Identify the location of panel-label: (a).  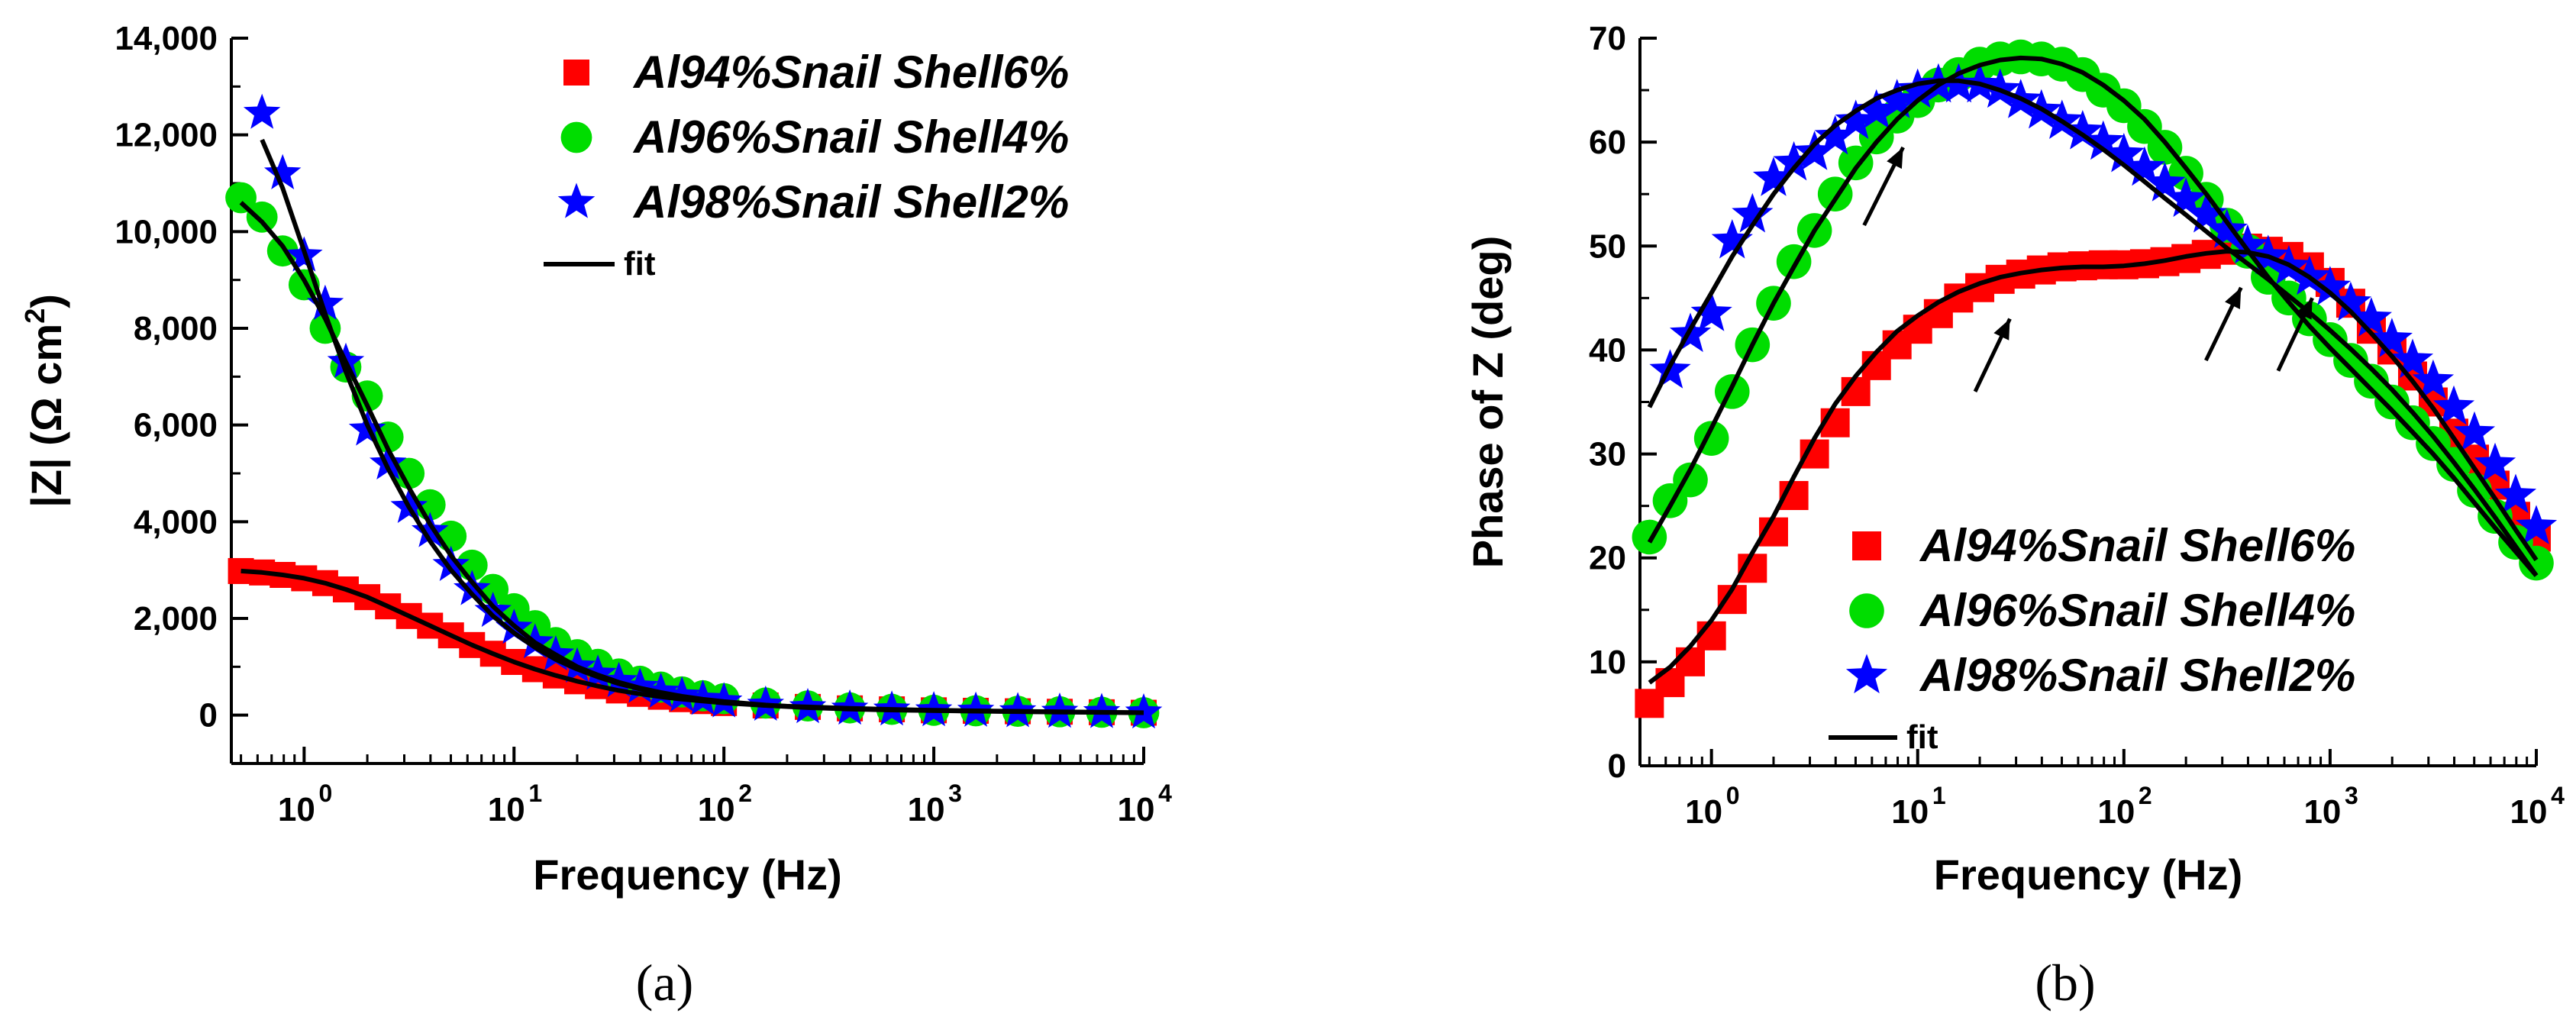
(664, 983).